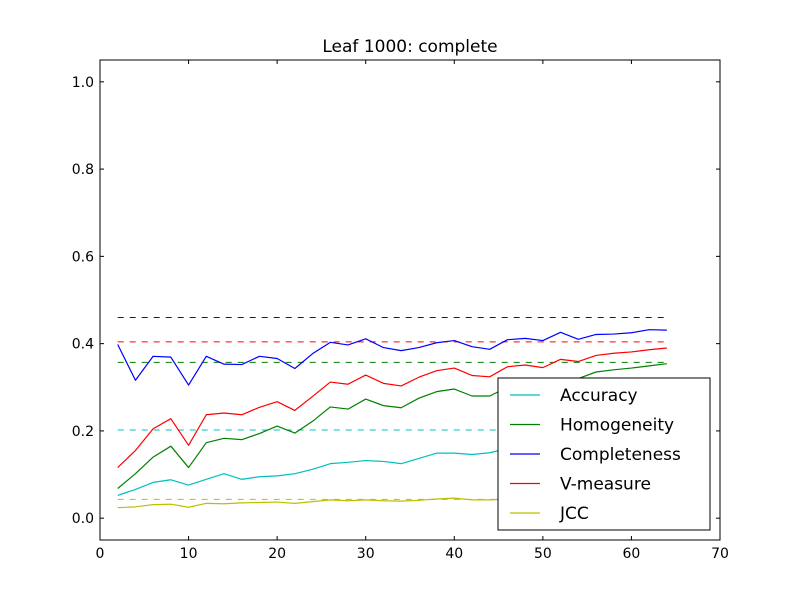  I want to click on series-line-completeness, so click(392, 357).